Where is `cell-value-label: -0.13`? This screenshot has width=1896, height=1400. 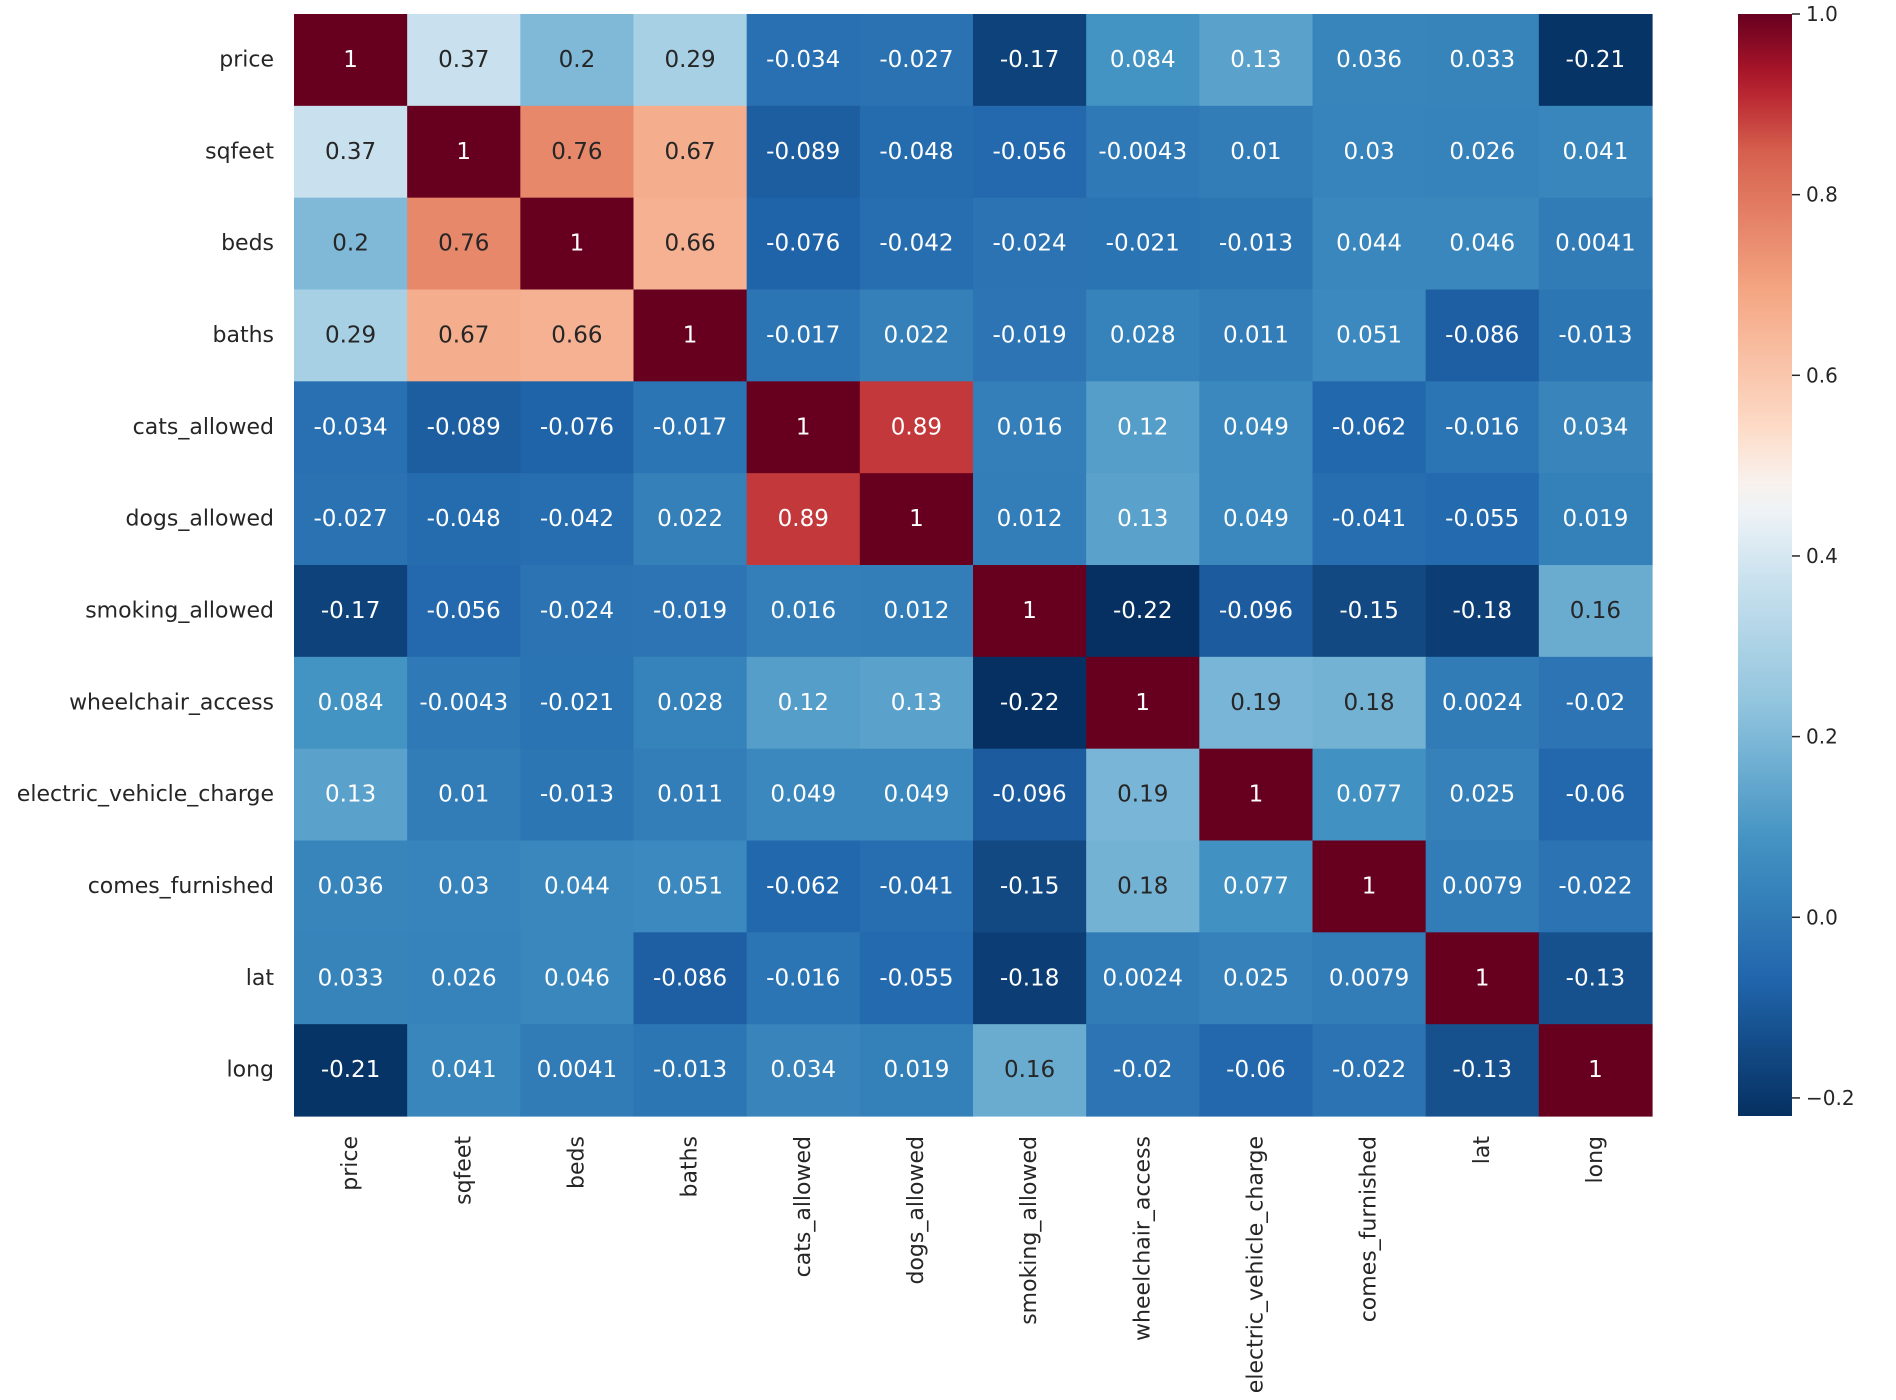 cell-value-label: -0.13 is located at coordinates (1482, 1070).